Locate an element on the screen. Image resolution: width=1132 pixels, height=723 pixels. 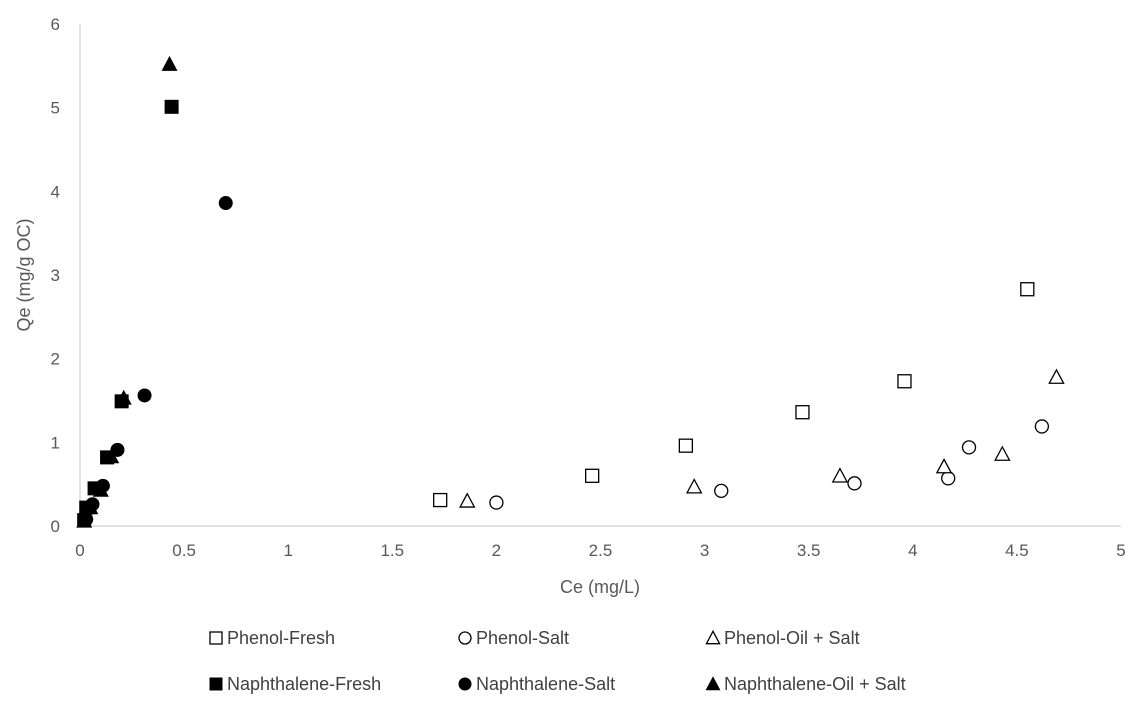
x-tick-labels: 0 0.5 1 1.5 2 2.5 3 3.5 4 4.5 5 is located at coordinates (600, 550).